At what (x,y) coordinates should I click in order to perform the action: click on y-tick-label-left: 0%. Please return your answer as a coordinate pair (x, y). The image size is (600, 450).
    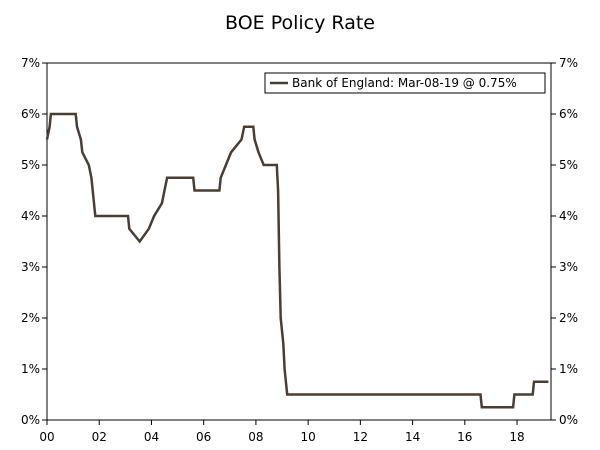
    Looking at the image, I should click on (30, 420).